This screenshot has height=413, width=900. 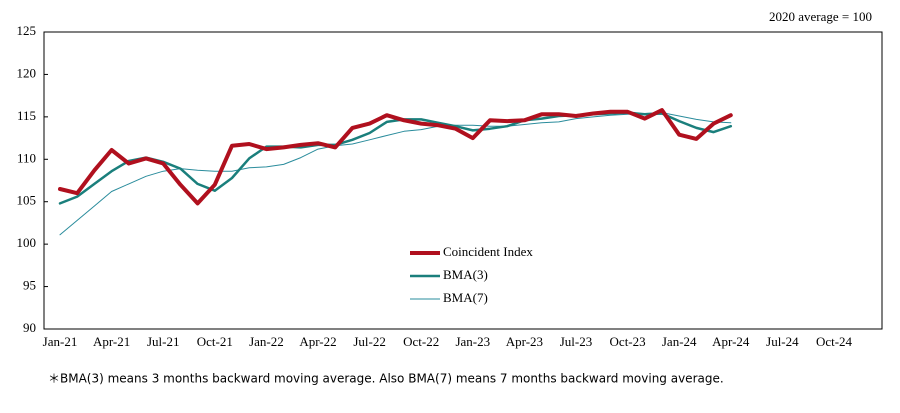 What do you see at coordinates (29, 285) in the screenshot?
I see `y-tick-label: 95` at bounding box center [29, 285].